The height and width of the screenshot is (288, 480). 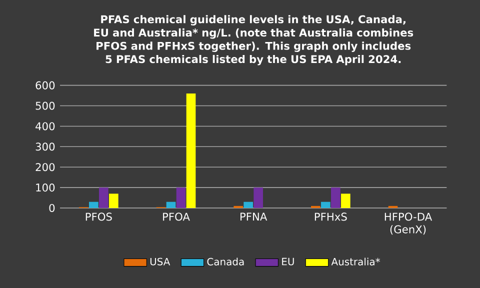 I want to click on y-tick-label: 0, so click(x=52, y=208).